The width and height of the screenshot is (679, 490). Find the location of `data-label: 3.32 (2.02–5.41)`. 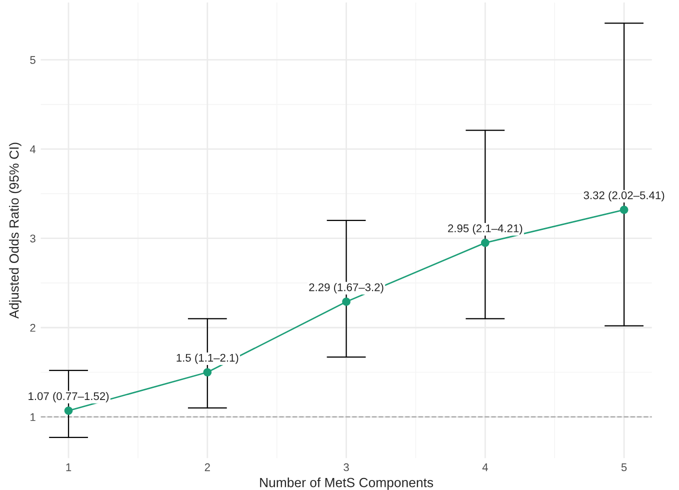

data-label: 3.32 (2.02–5.41) is located at coordinates (624, 196).